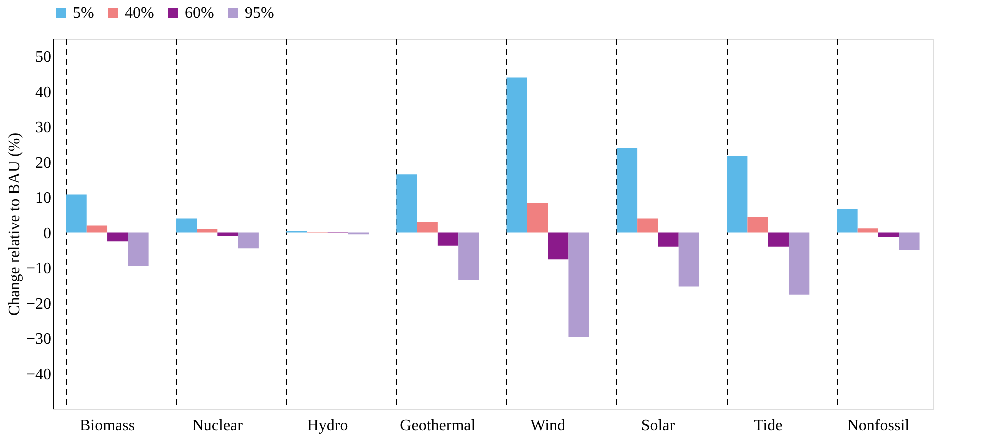 This screenshot has height=447, width=991. What do you see at coordinates (44, 57) in the screenshot?
I see `y-tick-label: 50` at bounding box center [44, 57].